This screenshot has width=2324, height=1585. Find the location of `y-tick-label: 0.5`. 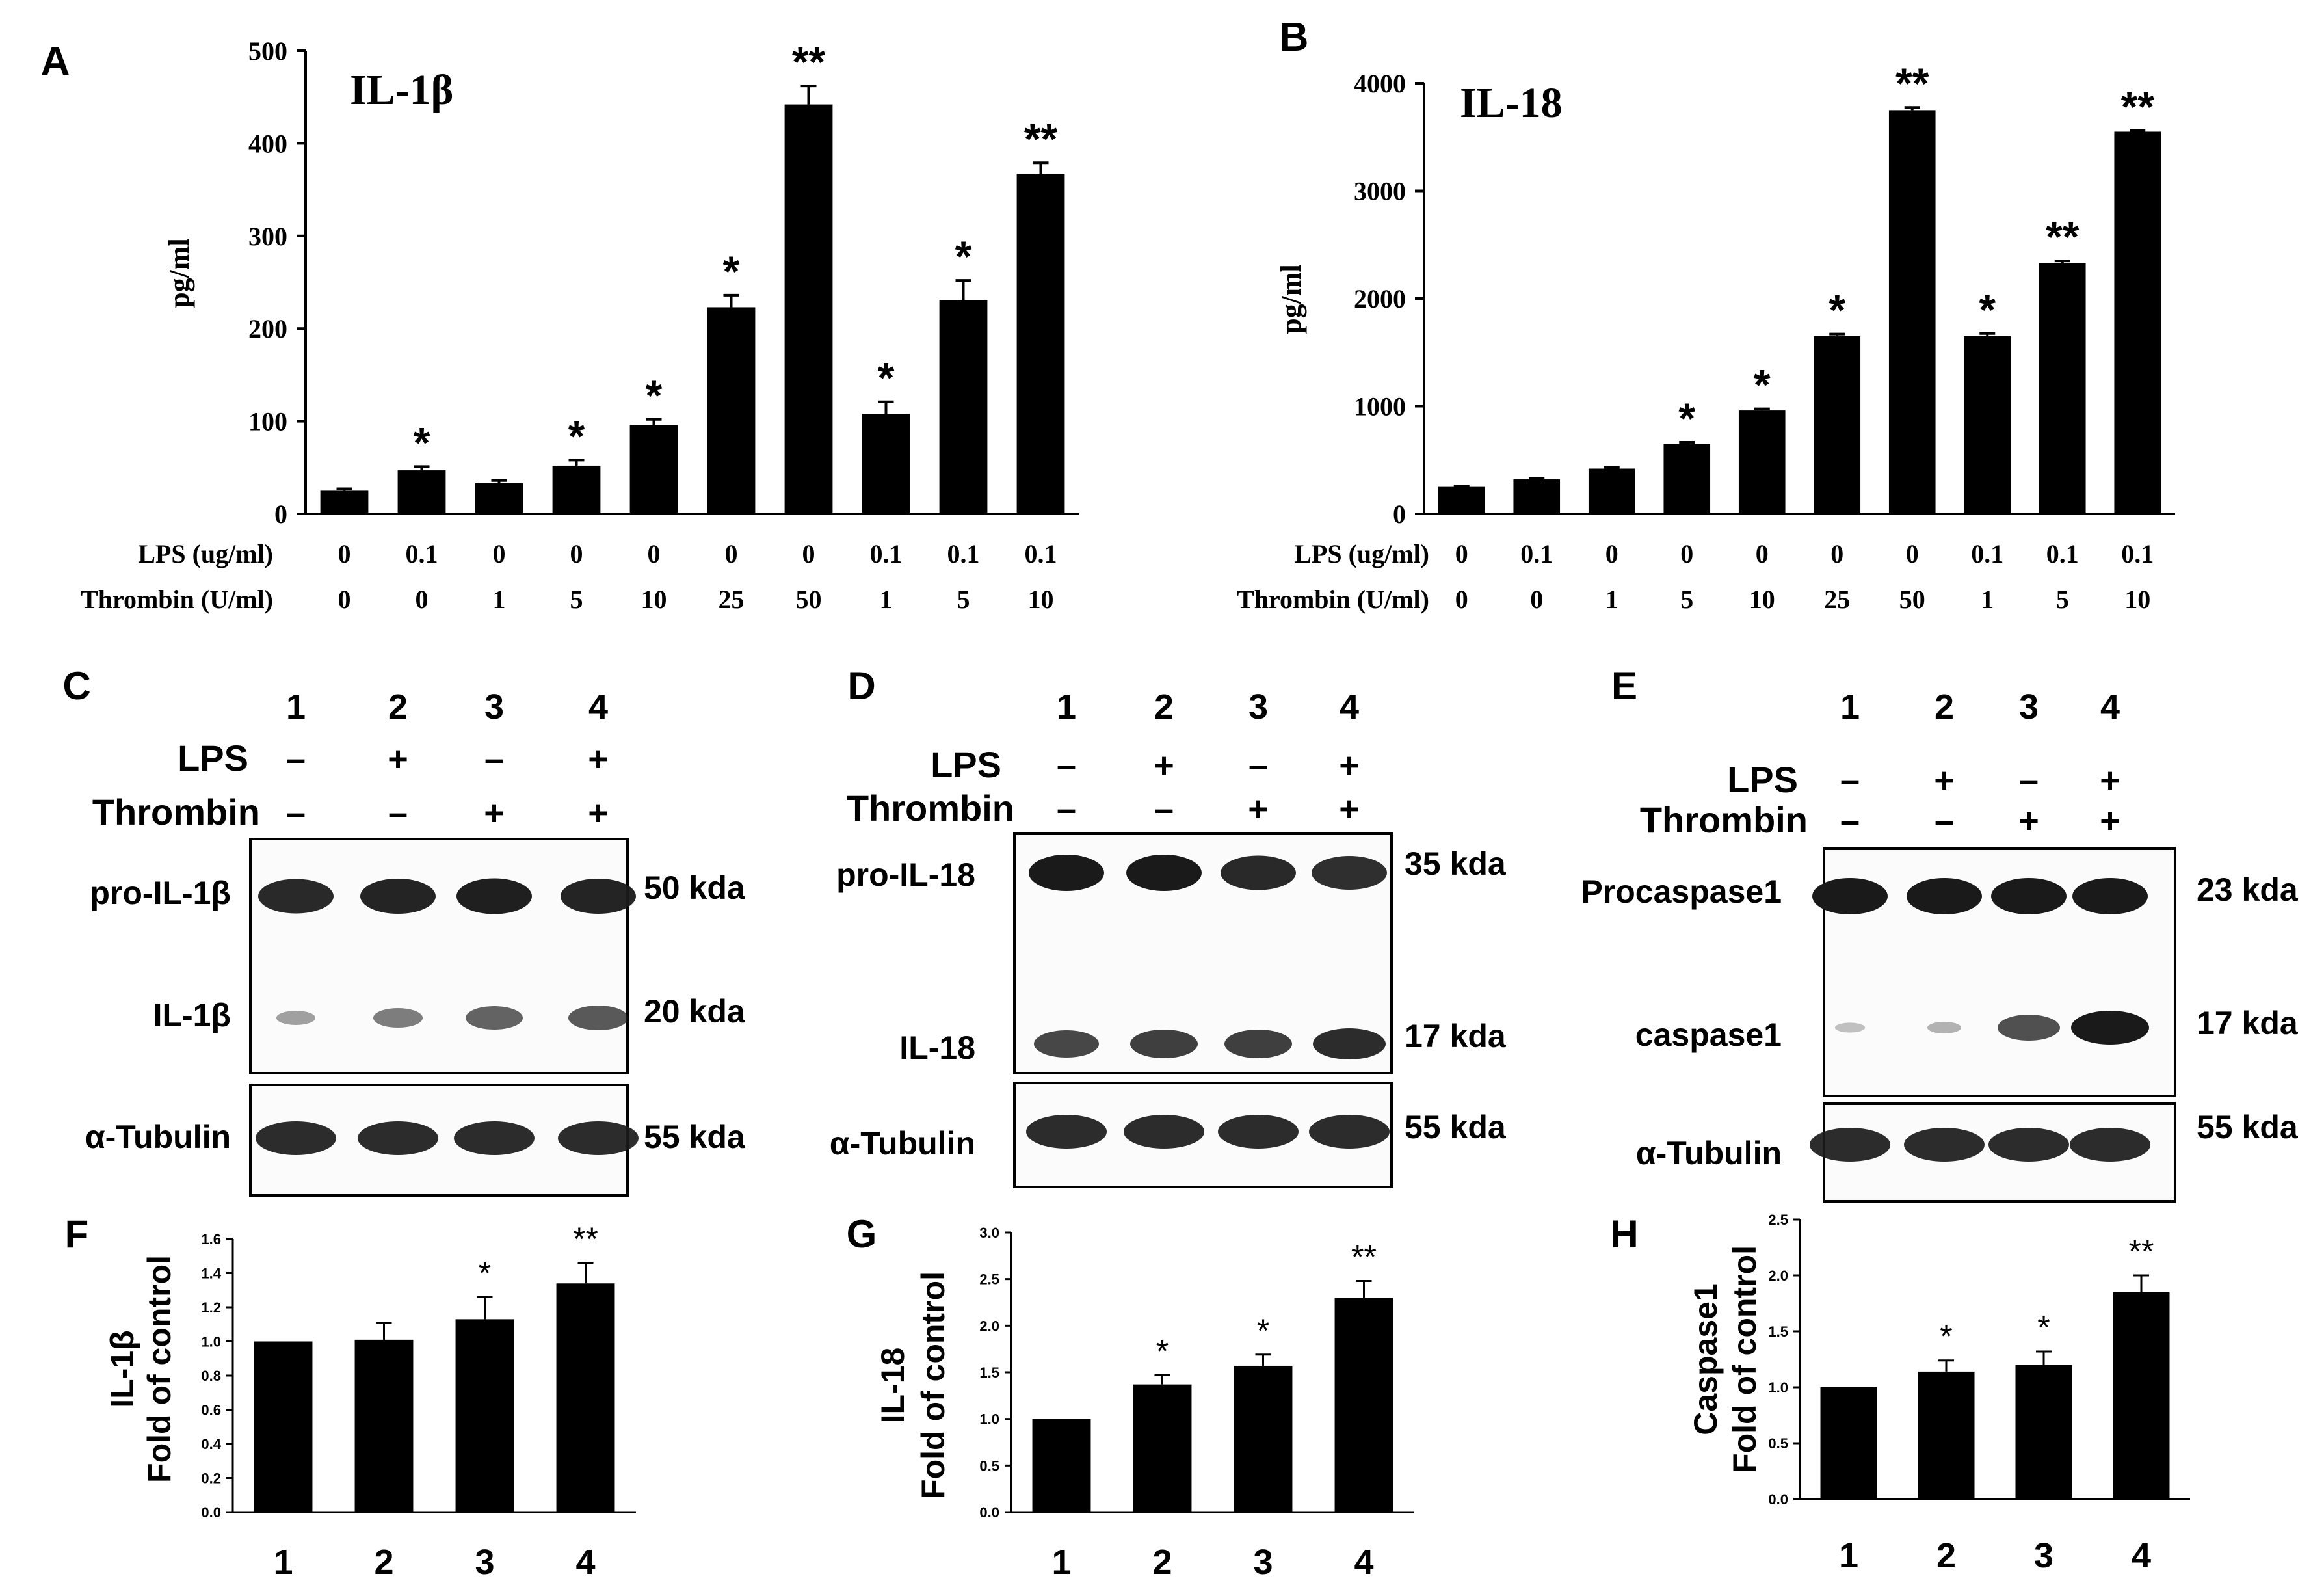

y-tick-label: 0.5 is located at coordinates (989, 1466).